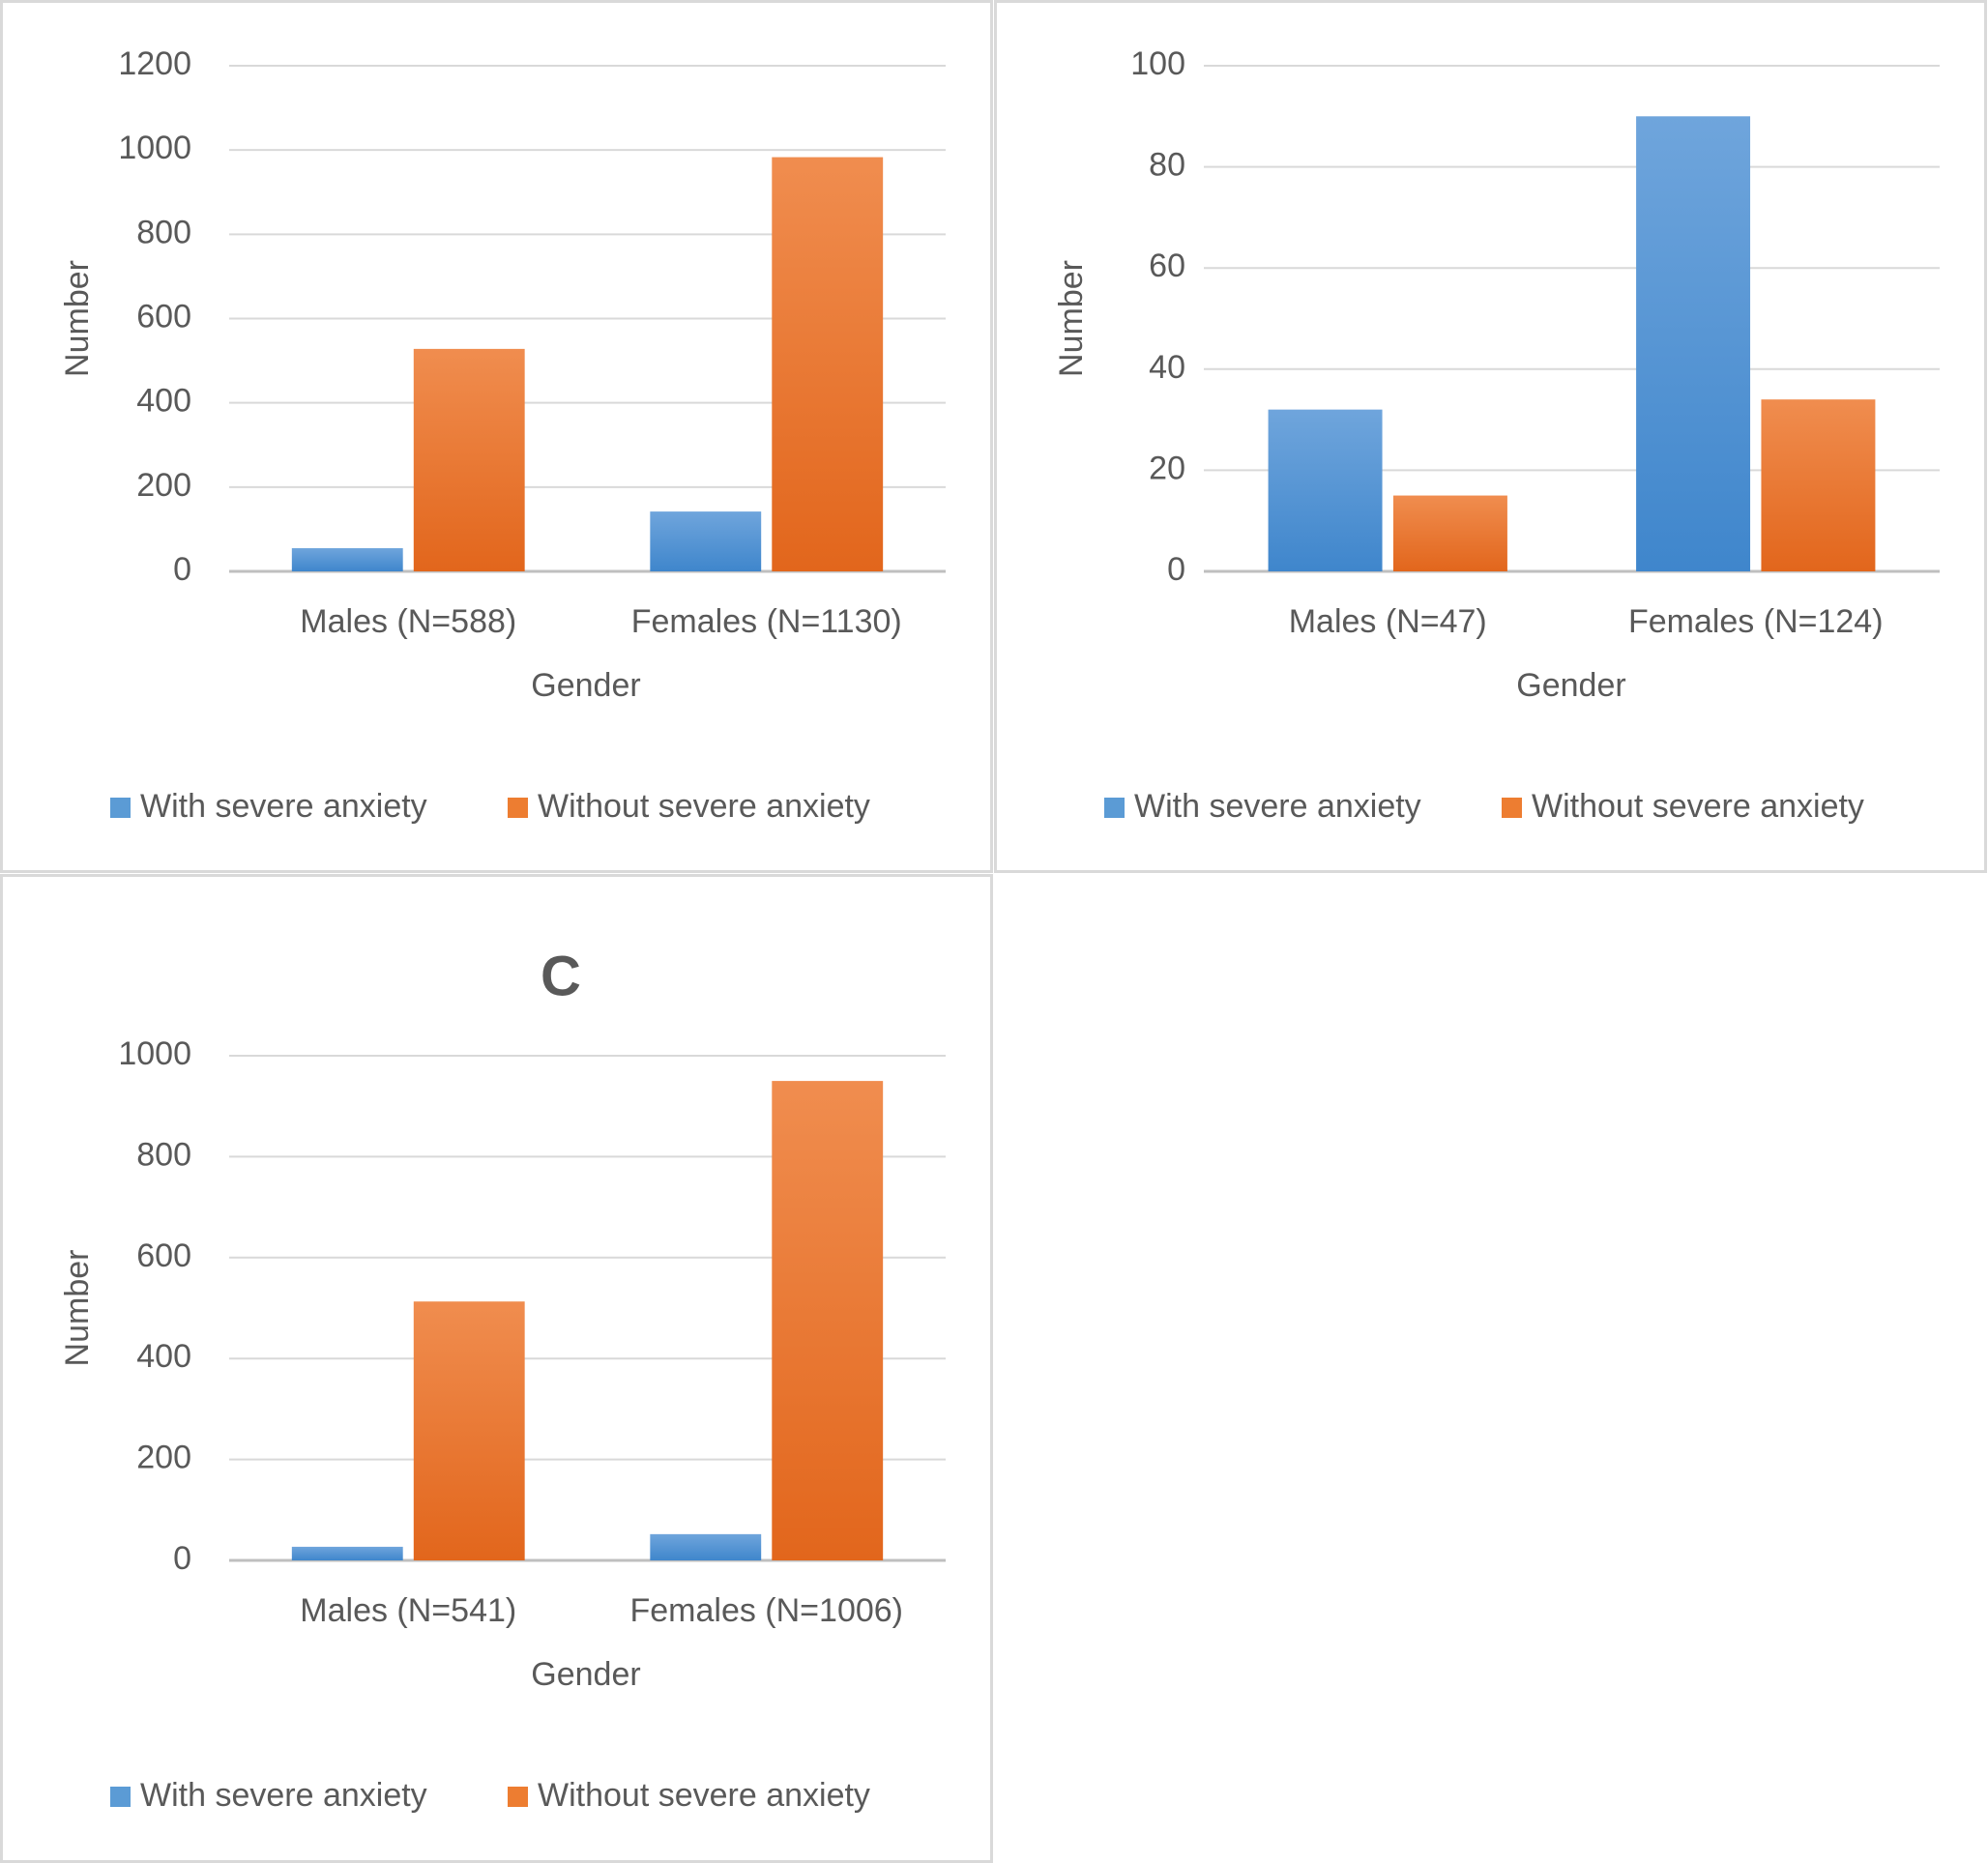  What do you see at coordinates (1756, 621) in the screenshot?
I see `x-category-label: Females (N=124)` at bounding box center [1756, 621].